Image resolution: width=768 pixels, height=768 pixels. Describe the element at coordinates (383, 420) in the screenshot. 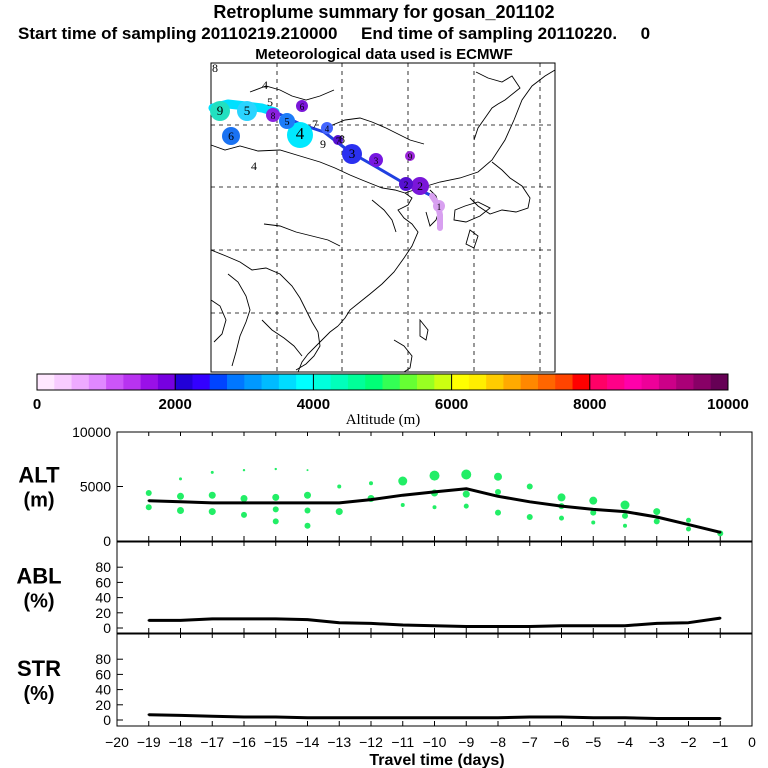

I see `colorbar-axis-label: Altitude (m)` at that location.